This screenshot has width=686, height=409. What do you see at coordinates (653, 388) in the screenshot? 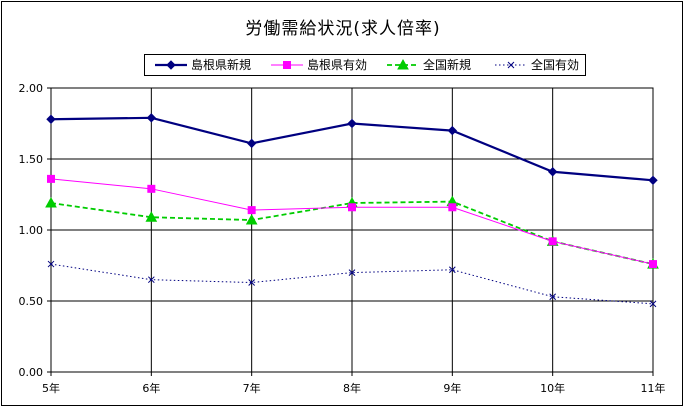
I see `x-tick-label-6: 11年` at bounding box center [653, 388].